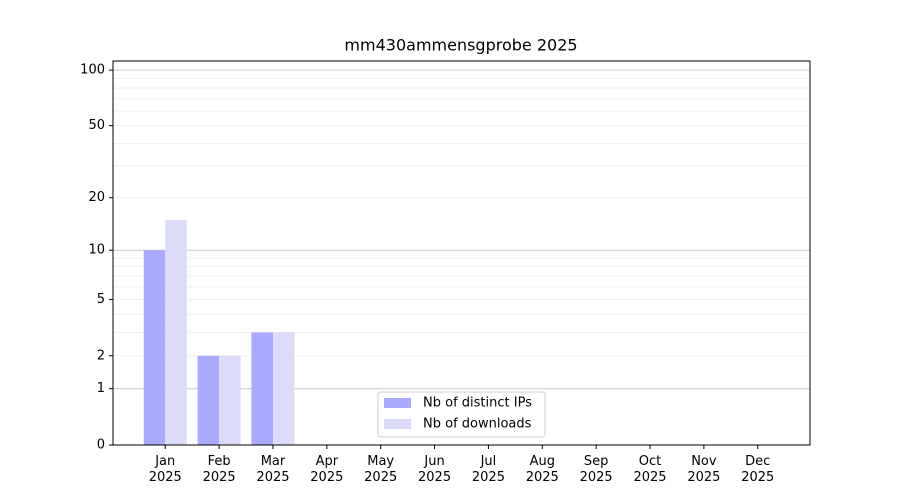 The width and height of the screenshot is (900, 500). What do you see at coordinates (703, 469) in the screenshot?
I see `x-tick-label: Nov 2025` at bounding box center [703, 469].